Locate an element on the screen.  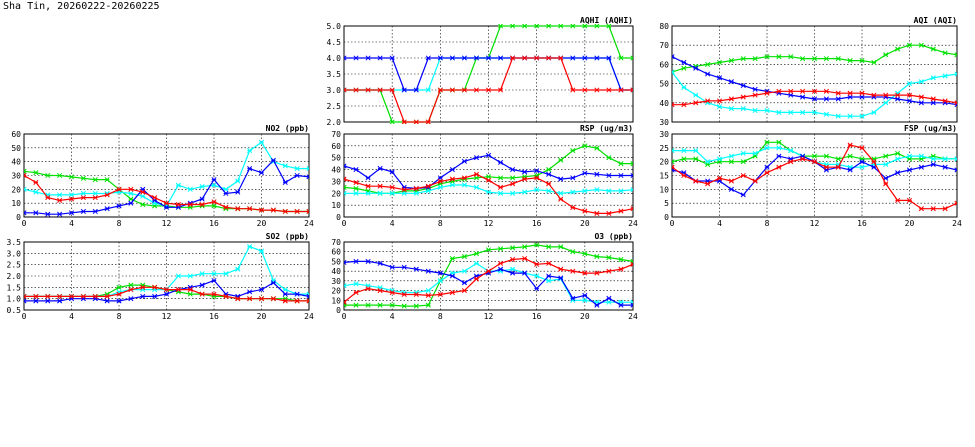
y-tick-label: 30 is located at coordinates (664, 134).